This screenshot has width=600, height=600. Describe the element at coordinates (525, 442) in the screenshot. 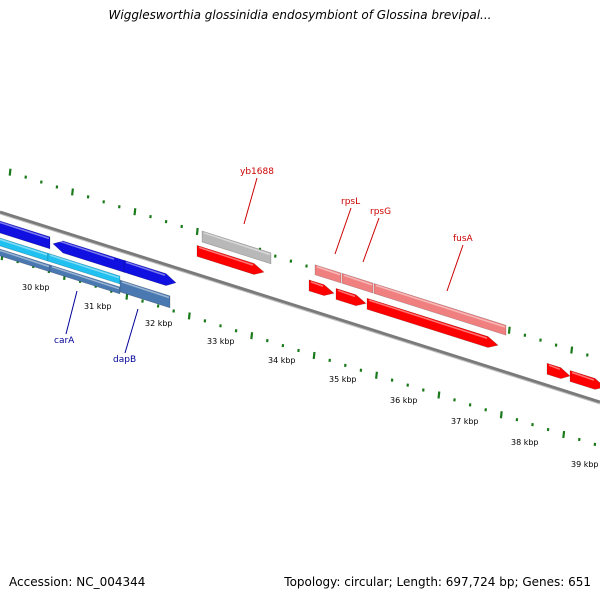

I see `kbp-label: 38 kbp` at that location.